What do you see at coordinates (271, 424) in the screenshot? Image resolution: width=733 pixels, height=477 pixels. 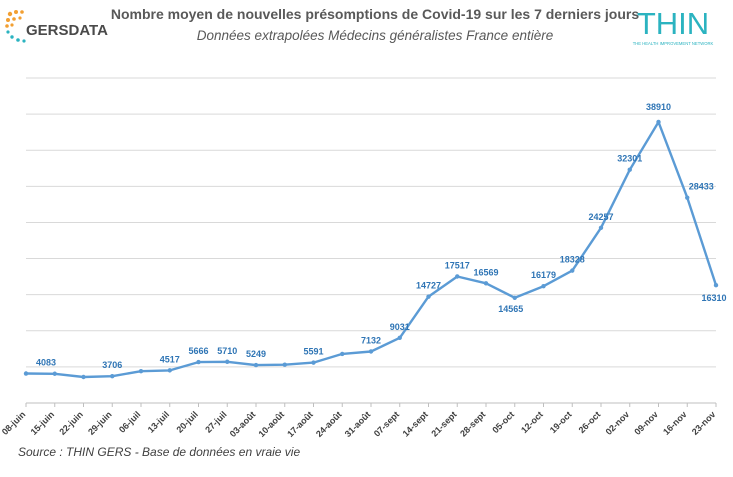 I see `x-axis-tick-label: 10-août` at bounding box center [271, 424].